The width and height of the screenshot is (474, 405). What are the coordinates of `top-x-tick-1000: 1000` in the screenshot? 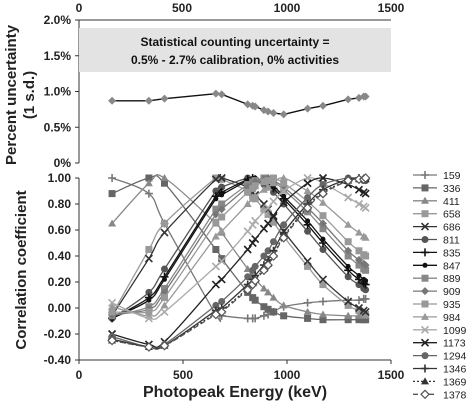 It's located at (287, 8).